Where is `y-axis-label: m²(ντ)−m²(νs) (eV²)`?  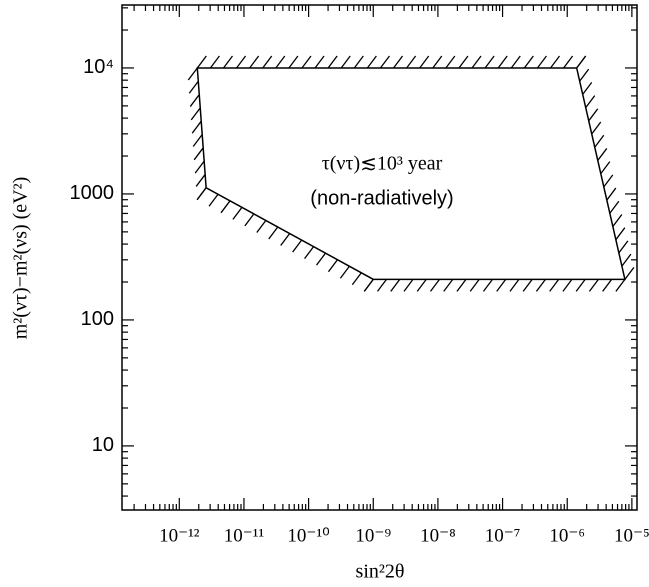
y-axis-label: m²(ντ)−m²(νs) (eV²) is located at coordinates (21, 258).